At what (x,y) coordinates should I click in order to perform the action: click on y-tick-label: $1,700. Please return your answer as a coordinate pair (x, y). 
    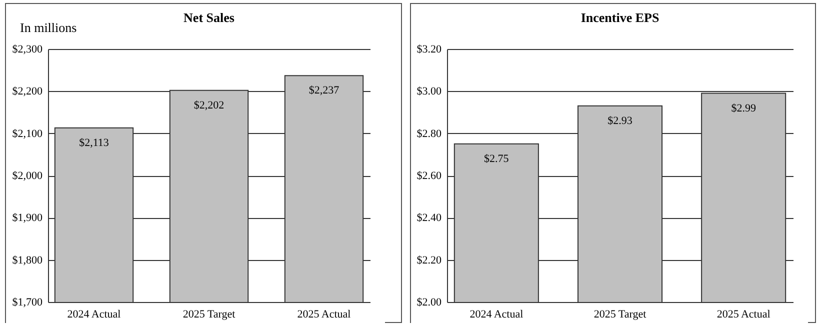
    Looking at the image, I should click on (27, 302).